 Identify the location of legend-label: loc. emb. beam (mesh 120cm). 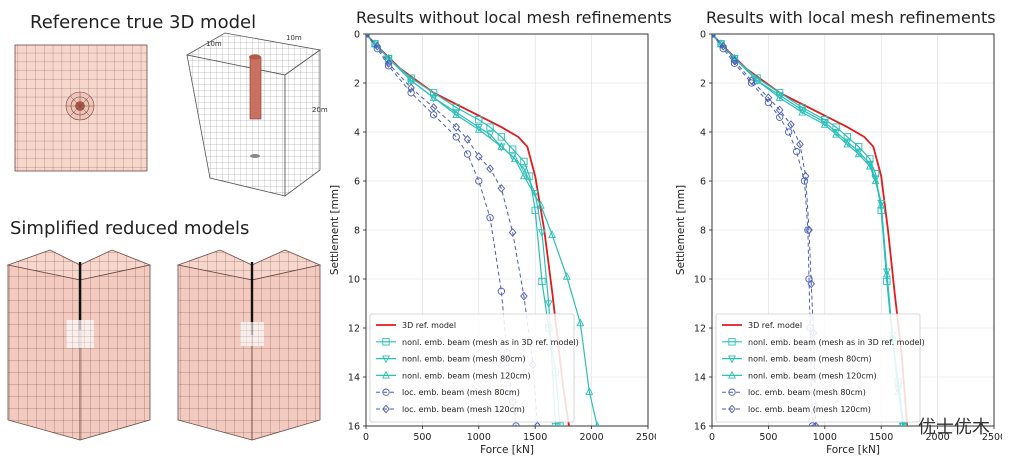
(463, 409).